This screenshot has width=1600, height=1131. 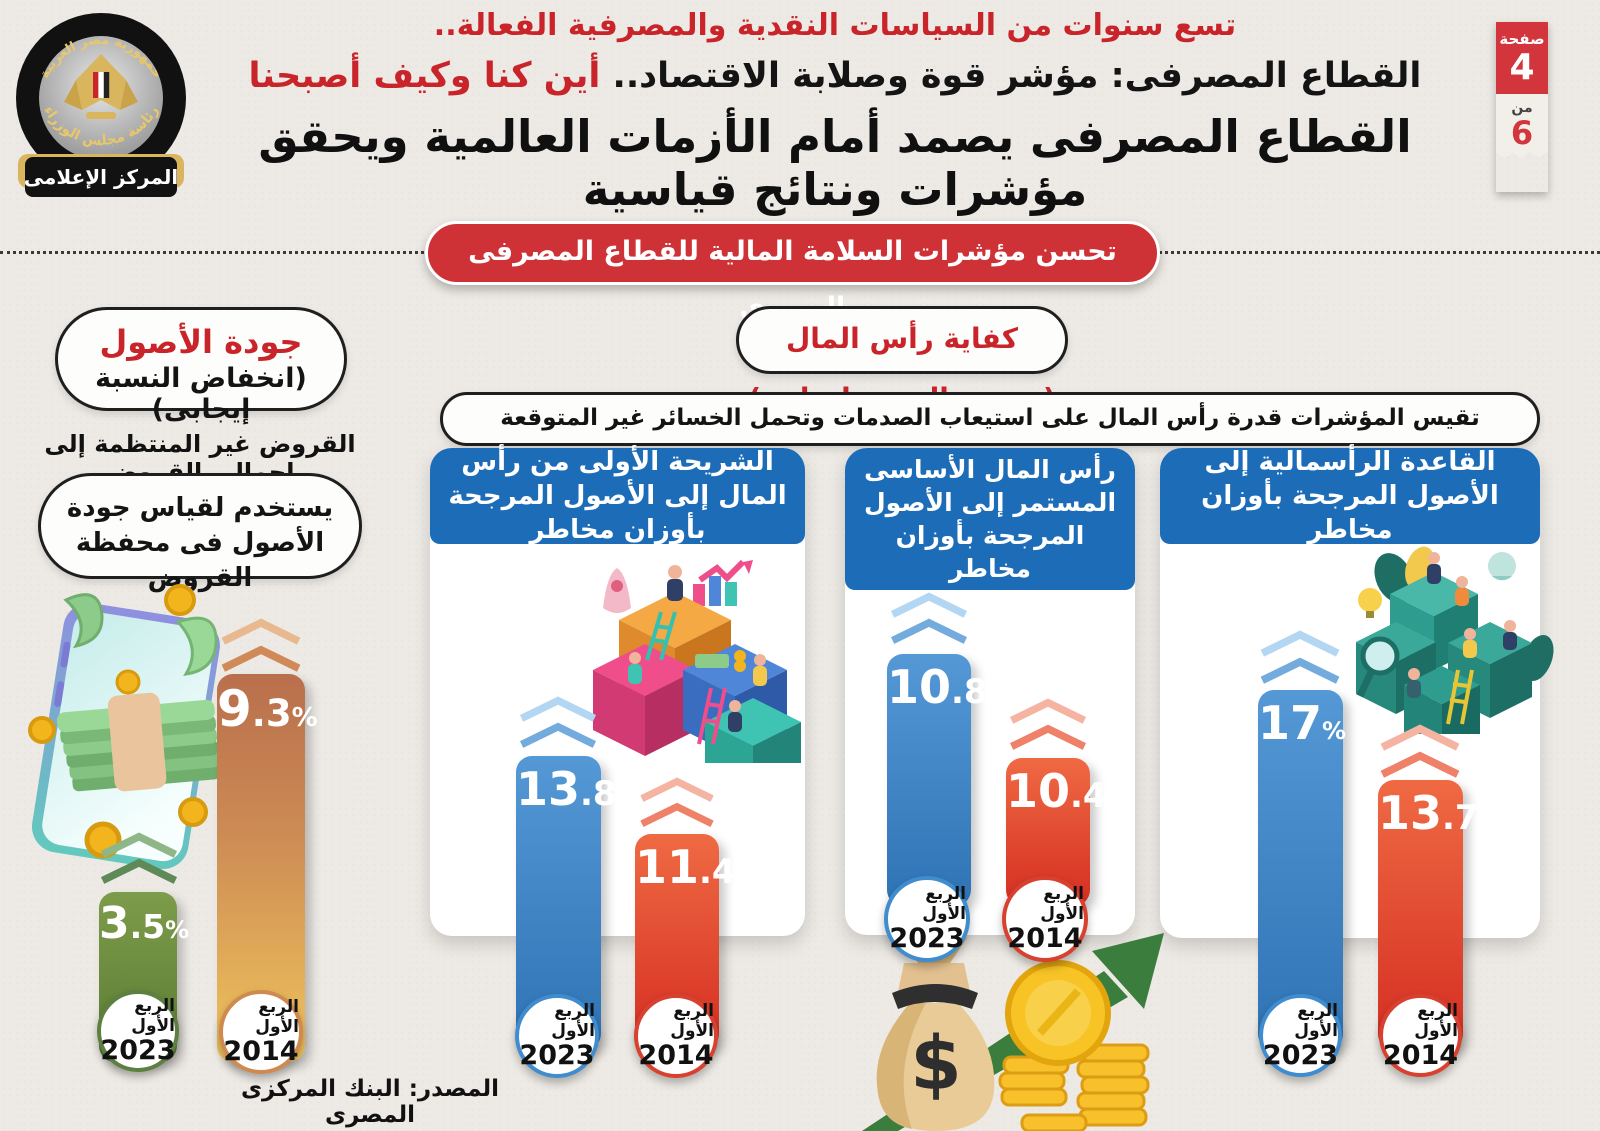 I want to click on asset-quality-title-pill: جودة الأصول (انخفاض النسبة إيجابى), so click(x=201, y=366).